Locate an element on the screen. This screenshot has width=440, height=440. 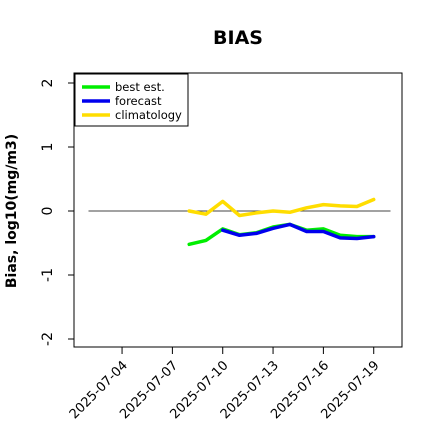
y-axis-label: Bias, log10(mg/m3) is located at coordinates (12, 211).